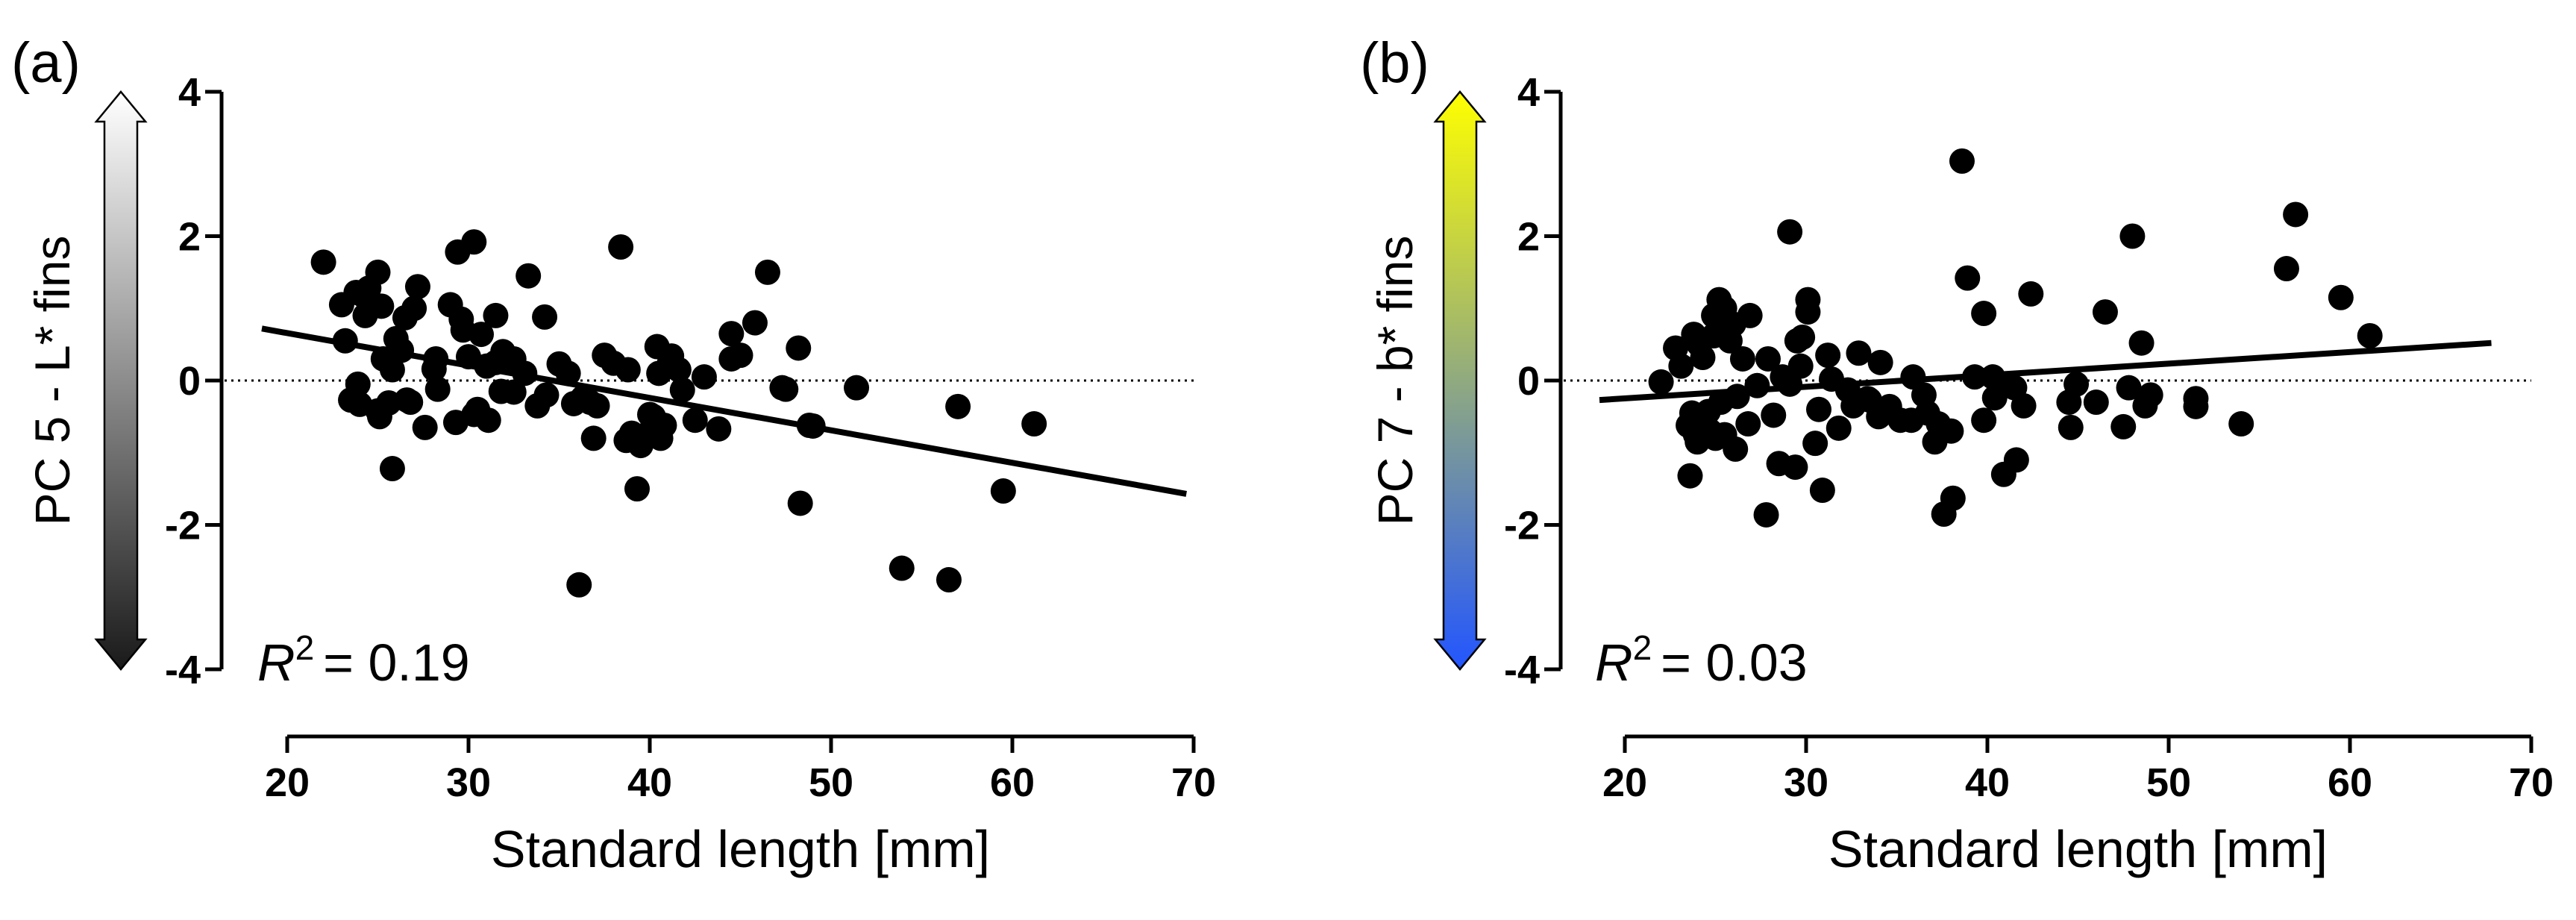  Describe the element at coordinates (46, 63) in the screenshot. I see `panel-label: (a)` at that location.